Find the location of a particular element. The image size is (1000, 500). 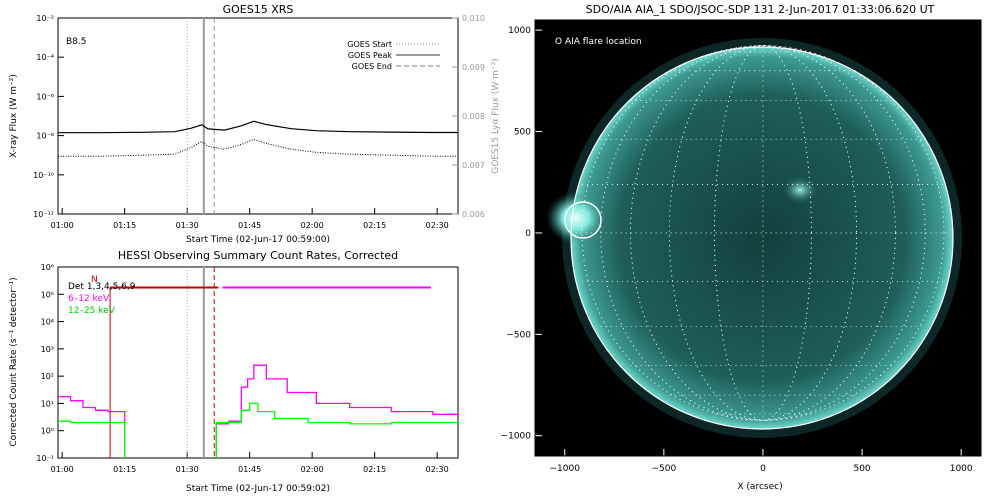

goes-x-tick-label: 01:00 is located at coordinates (62, 225).